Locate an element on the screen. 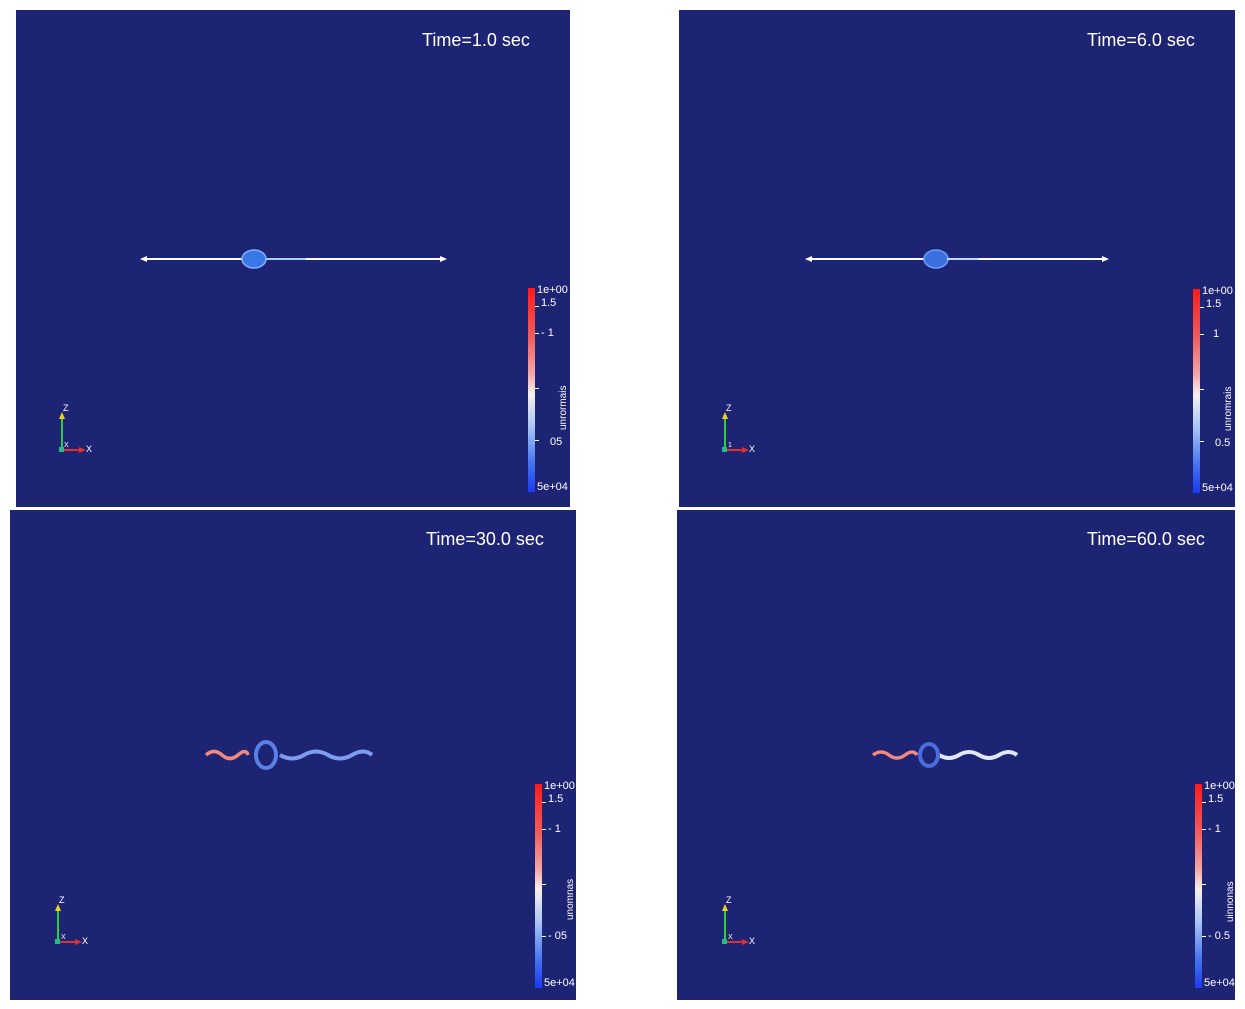 The width and height of the screenshot is (1245, 1009). colorbar-title: unomnas is located at coordinates (570, 899).